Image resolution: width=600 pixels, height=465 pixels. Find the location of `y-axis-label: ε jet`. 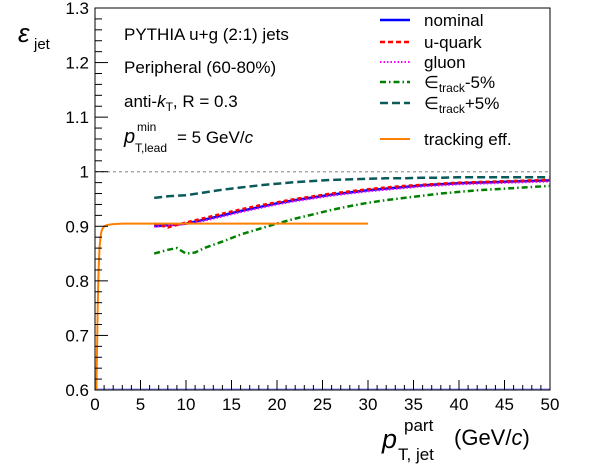

y-axis-label: ε jet is located at coordinates (34, 35).